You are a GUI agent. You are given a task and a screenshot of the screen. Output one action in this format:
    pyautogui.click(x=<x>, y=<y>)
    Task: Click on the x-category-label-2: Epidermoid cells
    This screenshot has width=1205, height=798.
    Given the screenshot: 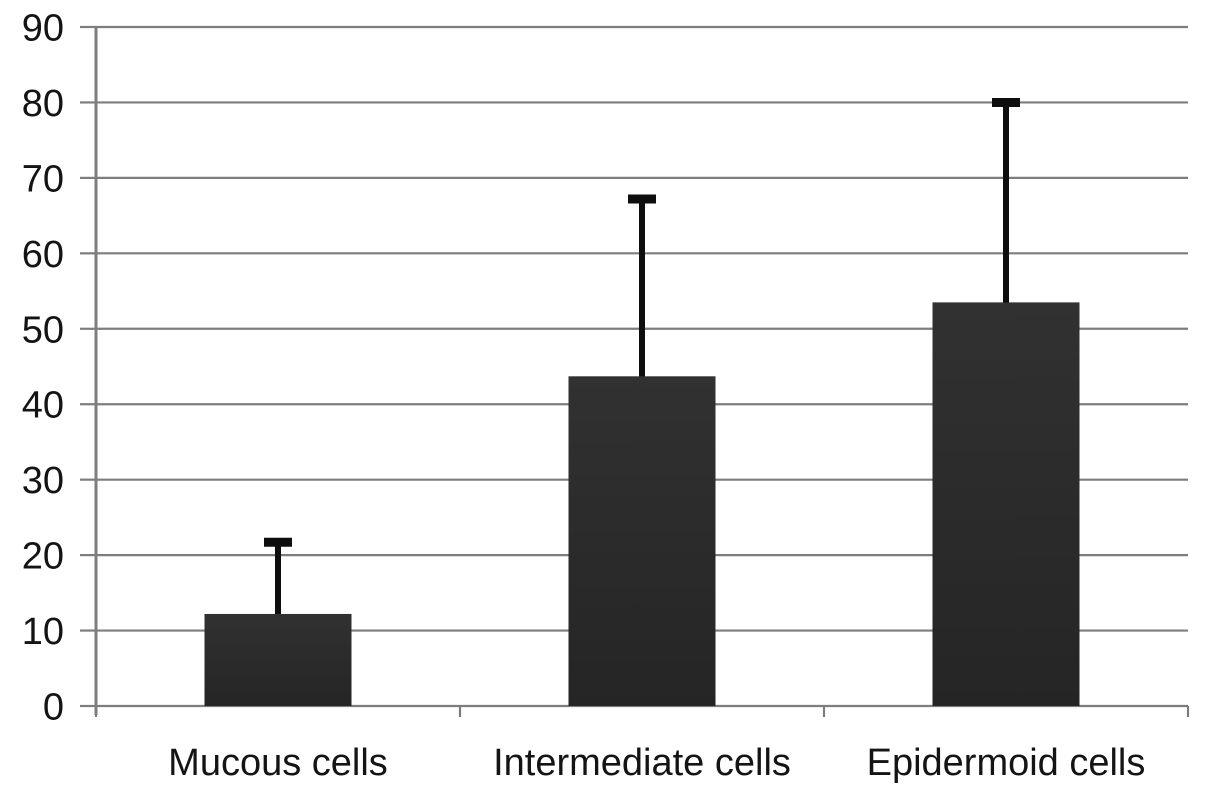 What is the action you would take?
    pyautogui.click(x=1006, y=763)
    